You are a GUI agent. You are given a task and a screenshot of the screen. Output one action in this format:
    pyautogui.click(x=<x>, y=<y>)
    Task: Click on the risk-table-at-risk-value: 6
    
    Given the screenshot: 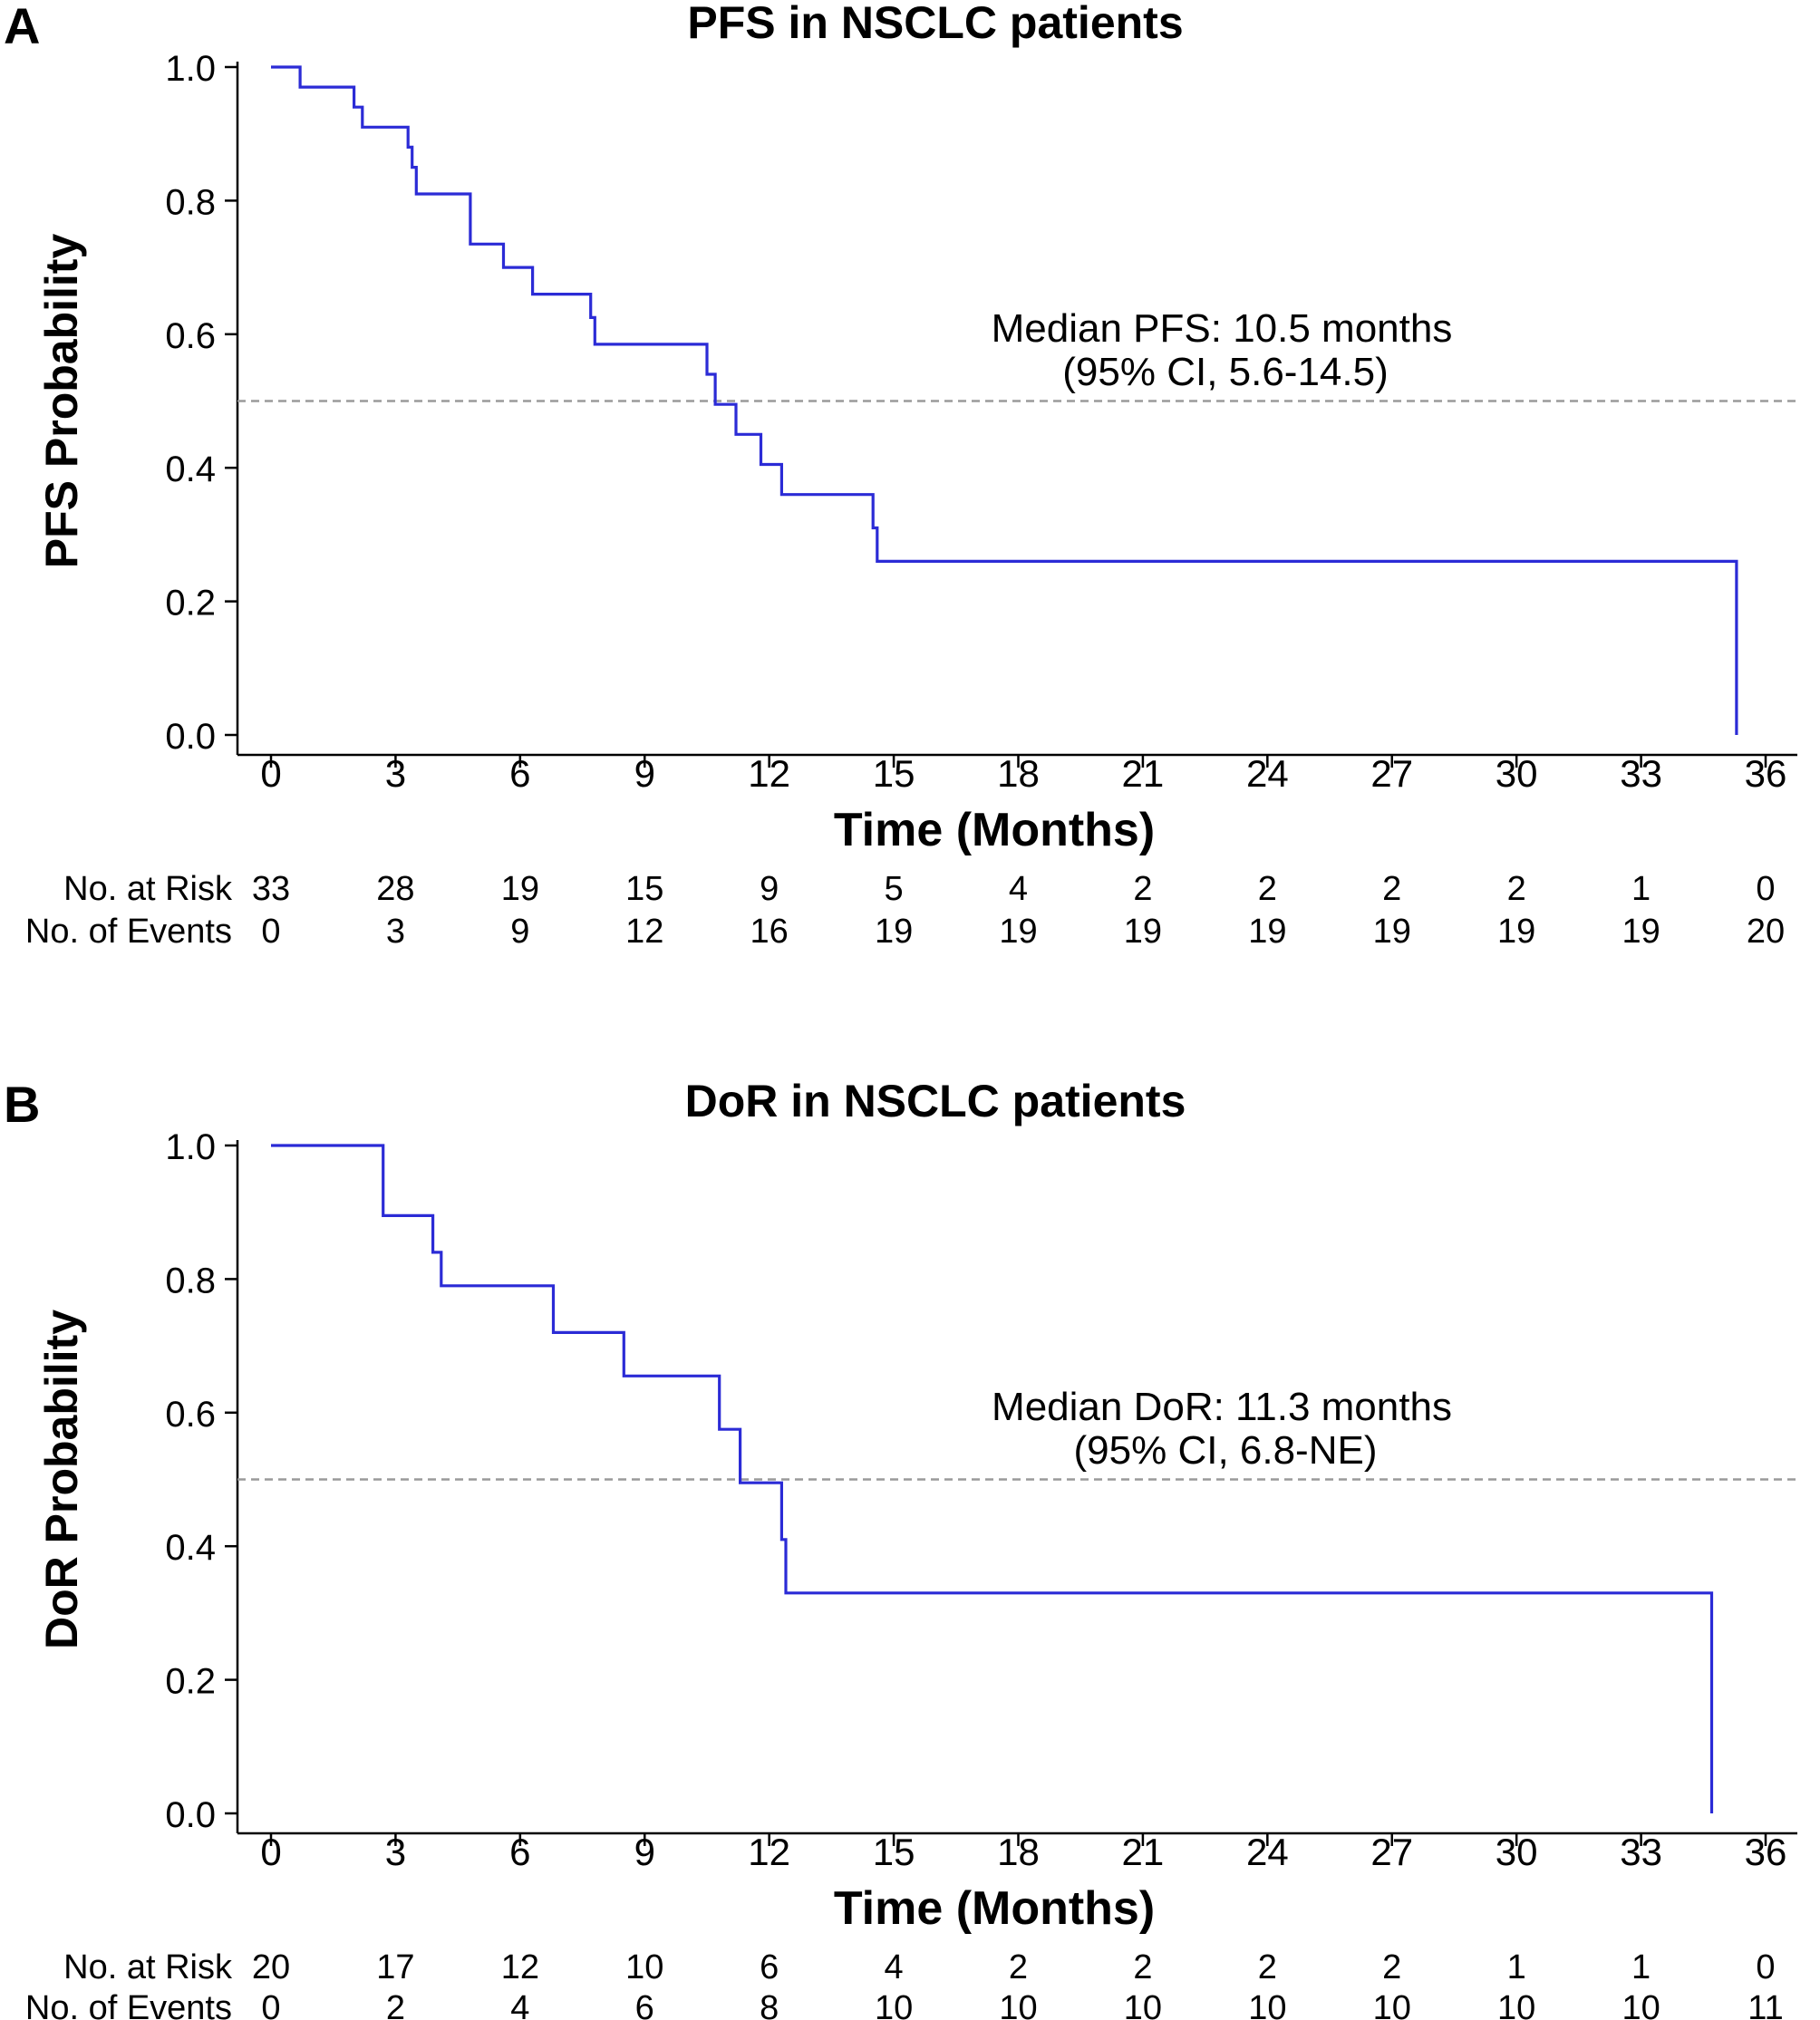 What is the action you would take?
    pyautogui.click(x=769, y=1967)
    